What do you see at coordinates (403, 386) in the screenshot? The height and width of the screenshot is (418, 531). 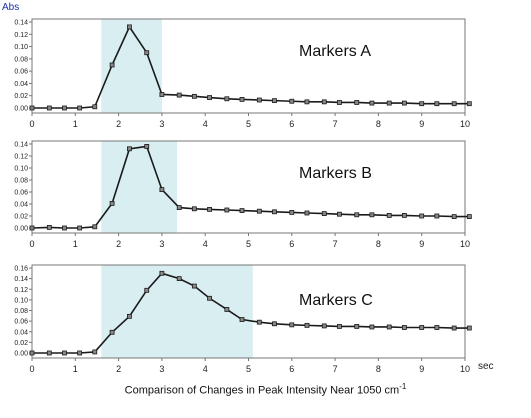 I see `caption-superscript: -1` at bounding box center [403, 386].